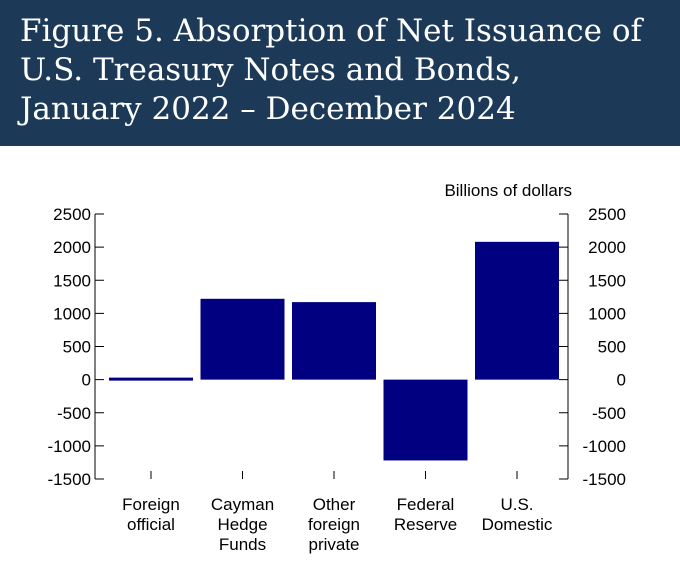 The image size is (680, 564). I want to click on figure-title-line-3: January 2022 – December 2024, so click(268, 109).